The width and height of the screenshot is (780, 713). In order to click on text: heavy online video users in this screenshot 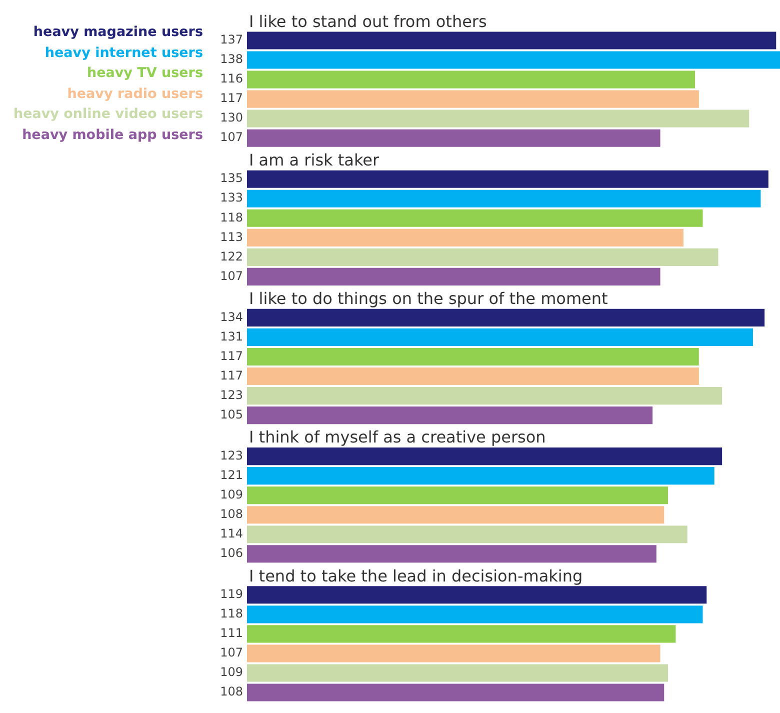, I will do `click(107, 114)`.